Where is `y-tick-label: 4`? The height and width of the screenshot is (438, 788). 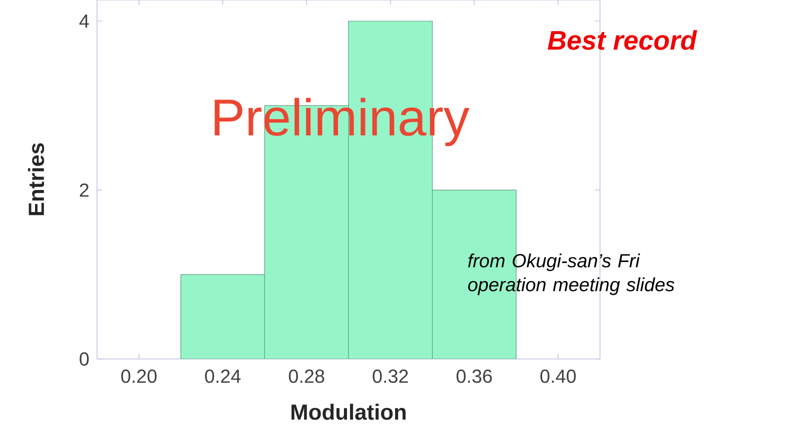
y-tick-label: 4 is located at coordinates (84, 21).